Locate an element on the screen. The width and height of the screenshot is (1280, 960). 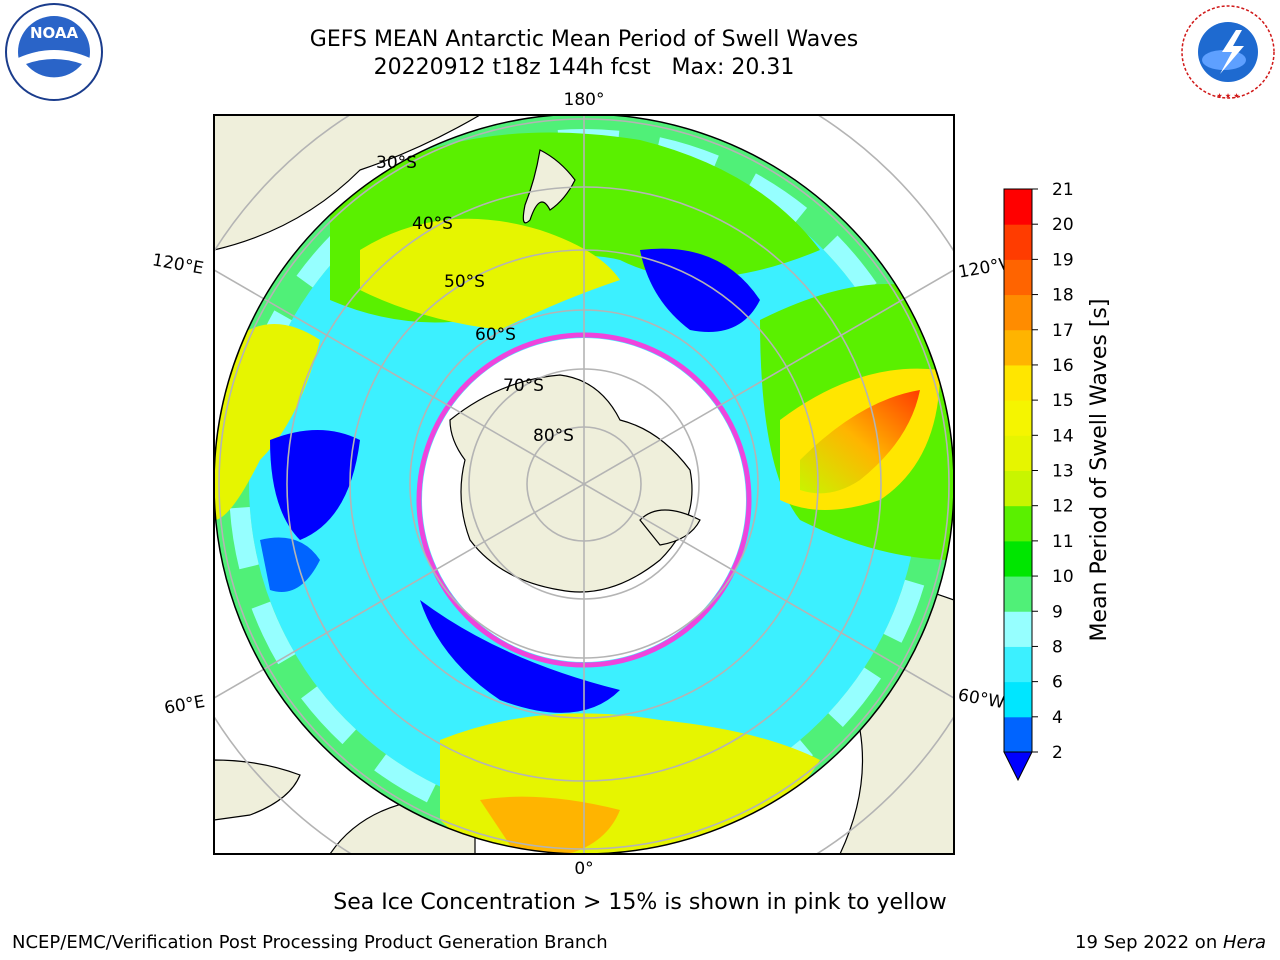
australia-land is located at coordinates (348, 183).